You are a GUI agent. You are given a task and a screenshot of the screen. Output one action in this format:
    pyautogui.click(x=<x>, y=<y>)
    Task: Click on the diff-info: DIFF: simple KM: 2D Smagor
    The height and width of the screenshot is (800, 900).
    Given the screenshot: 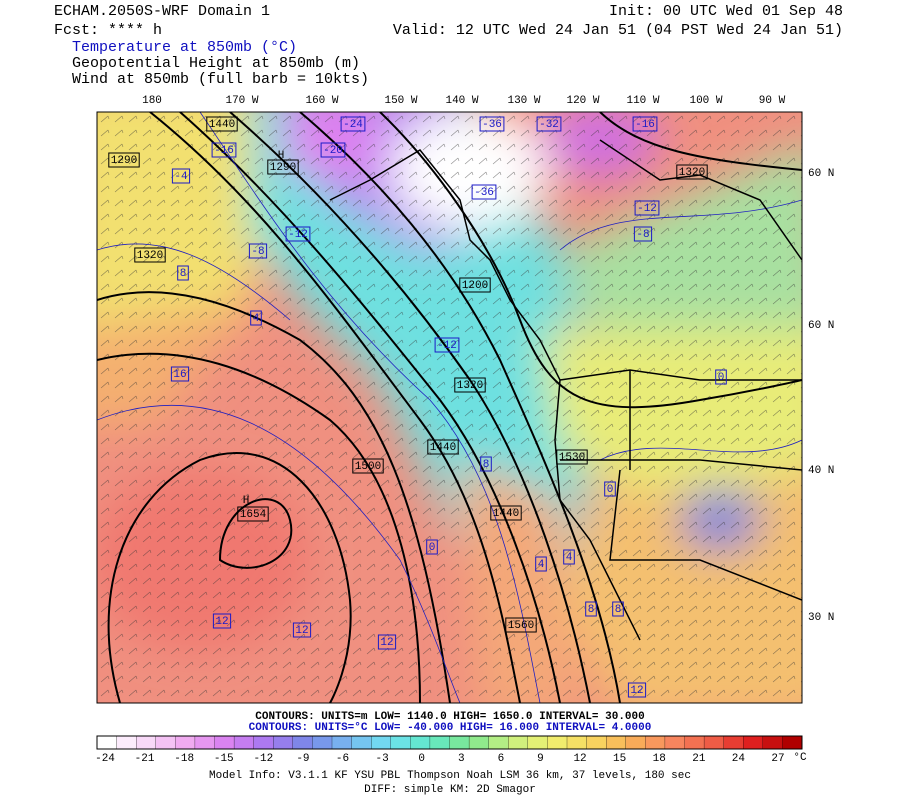 What is the action you would take?
    pyautogui.click(x=450, y=790)
    